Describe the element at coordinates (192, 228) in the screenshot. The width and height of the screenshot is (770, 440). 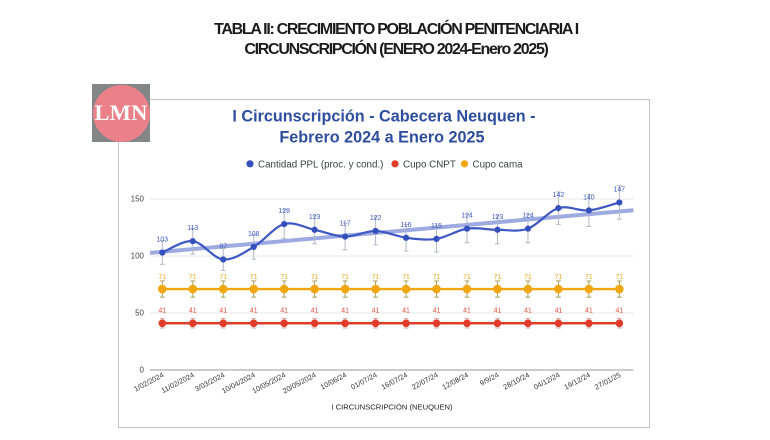
I see `svg-text: 113` at that location.